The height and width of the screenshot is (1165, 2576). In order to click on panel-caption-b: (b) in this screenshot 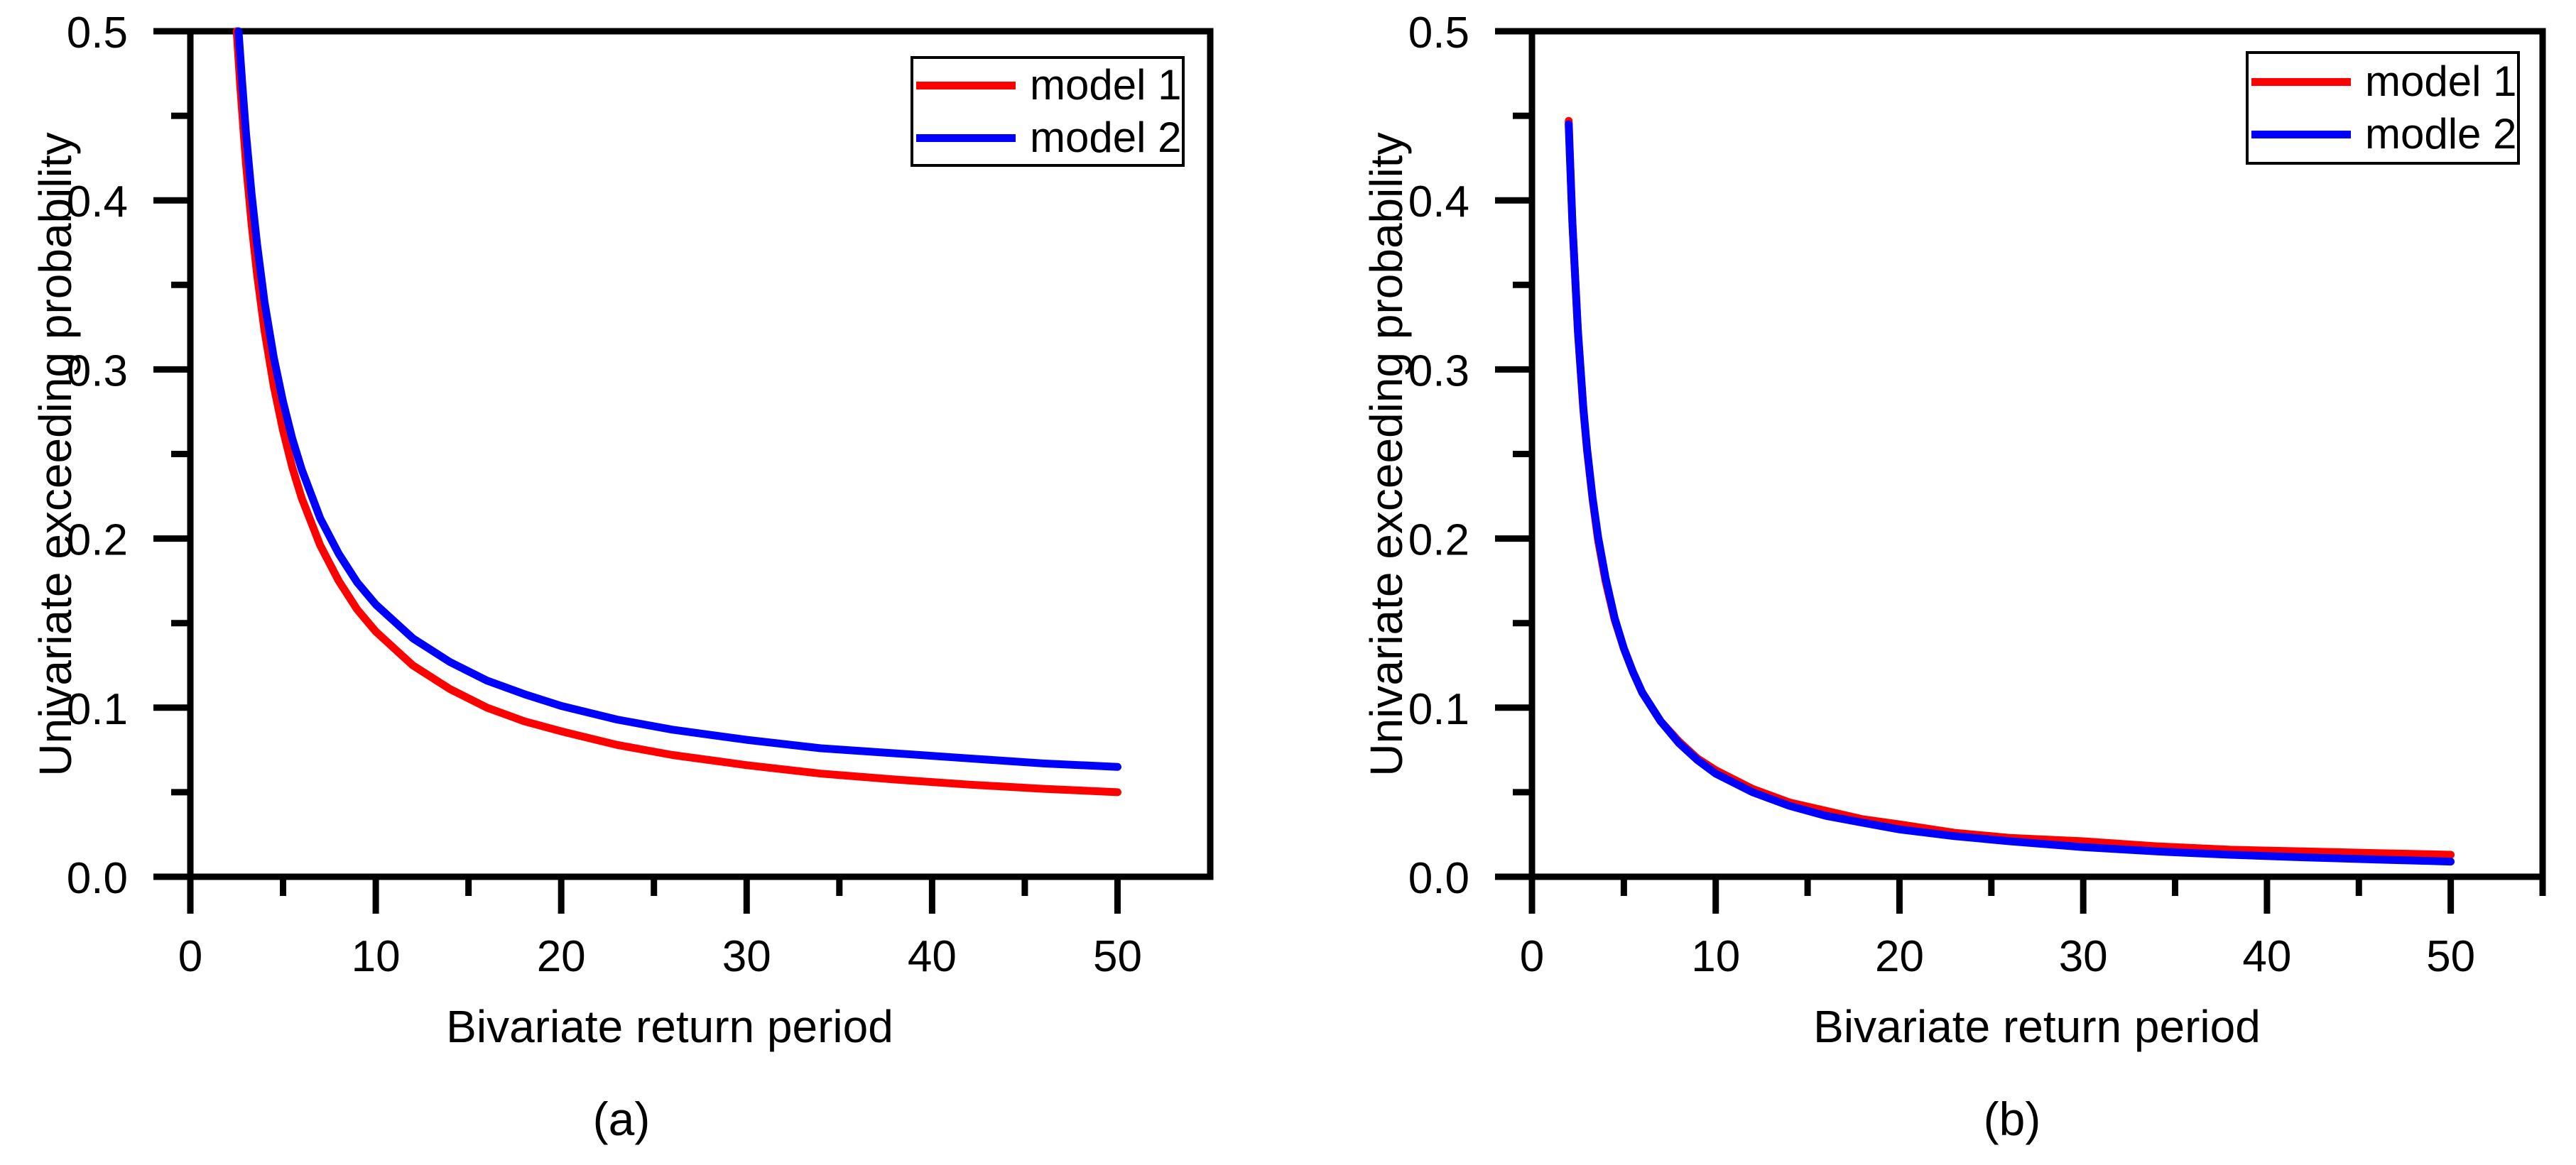, I will do `click(2012, 1119)`.